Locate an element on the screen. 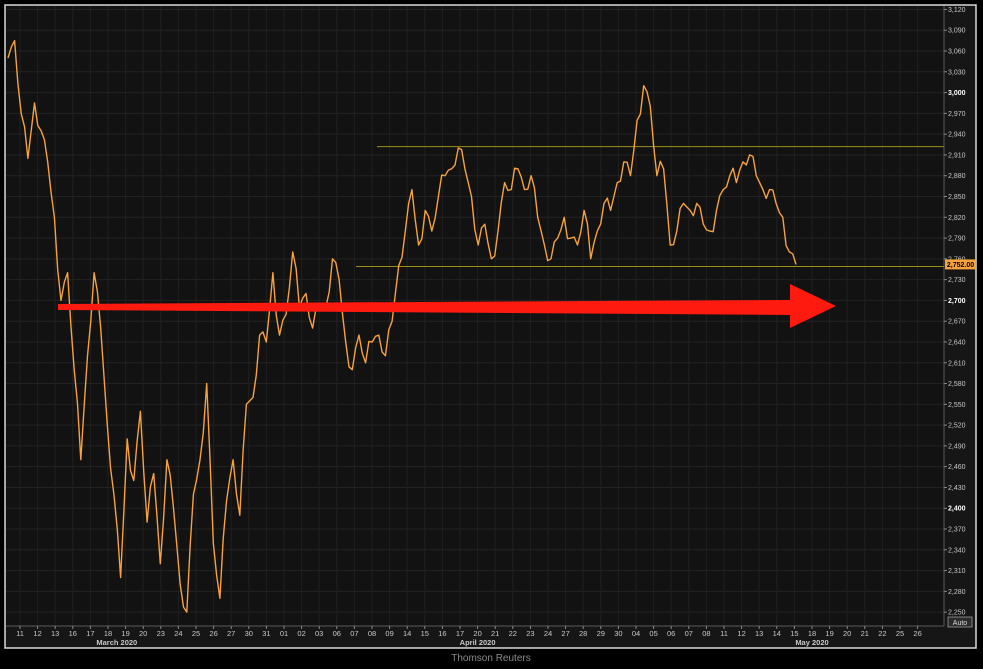 Image resolution: width=983 pixels, height=669 pixels. y-tick-label: 2,340 is located at coordinates (957, 550).